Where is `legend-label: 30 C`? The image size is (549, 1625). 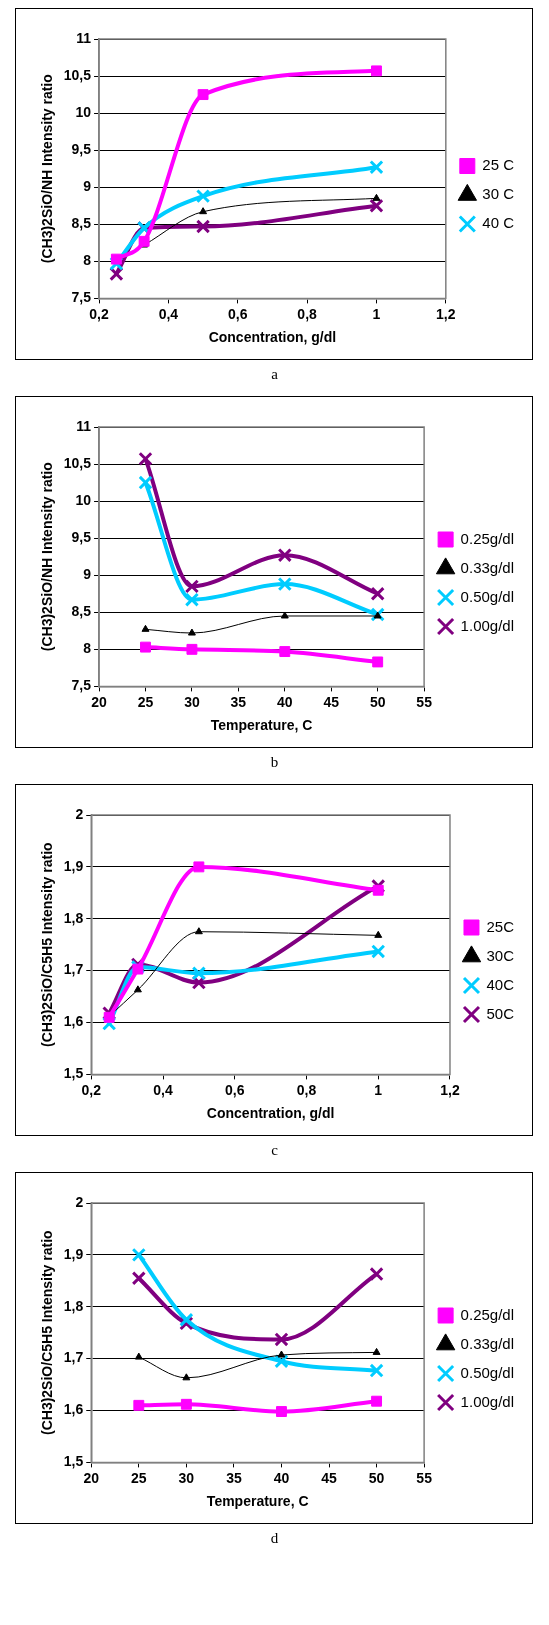
legend-label: 30 C is located at coordinates (497, 194).